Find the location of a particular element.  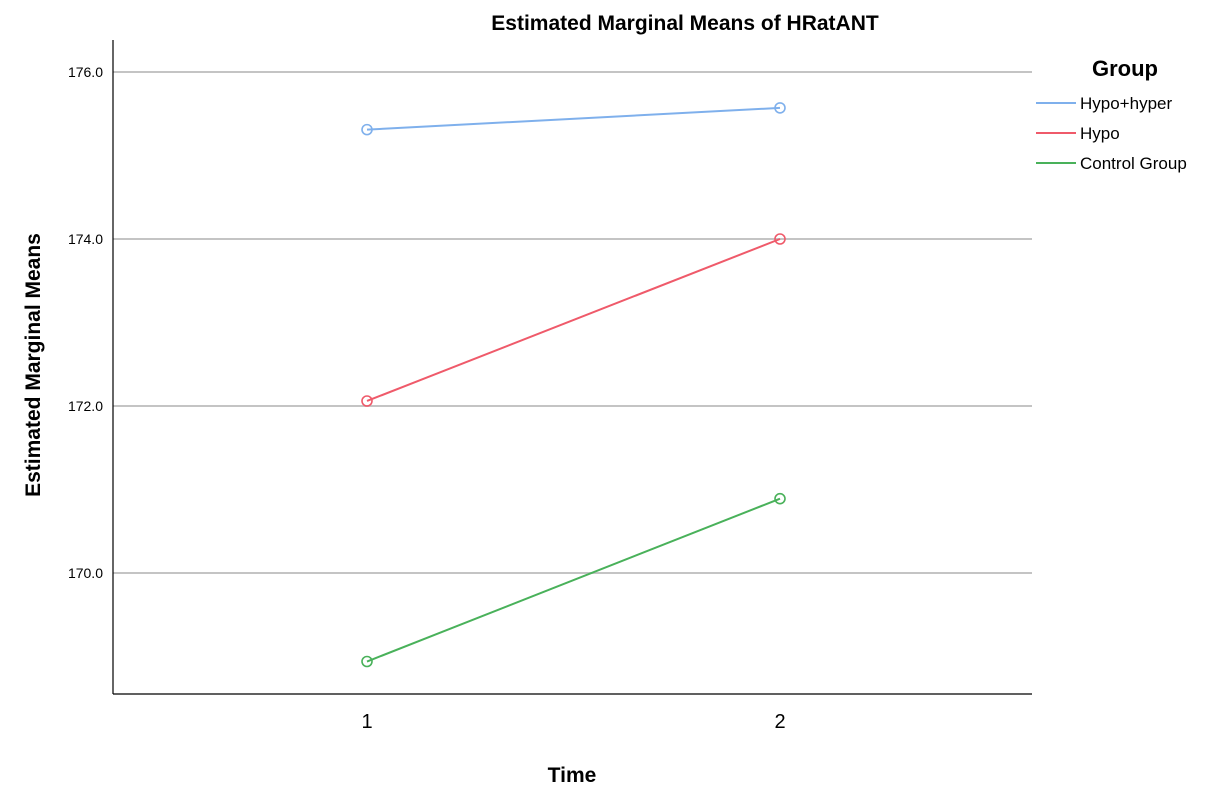

chart-title: Estimated Marginal Means of HRatANT is located at coordinates (685, 23).